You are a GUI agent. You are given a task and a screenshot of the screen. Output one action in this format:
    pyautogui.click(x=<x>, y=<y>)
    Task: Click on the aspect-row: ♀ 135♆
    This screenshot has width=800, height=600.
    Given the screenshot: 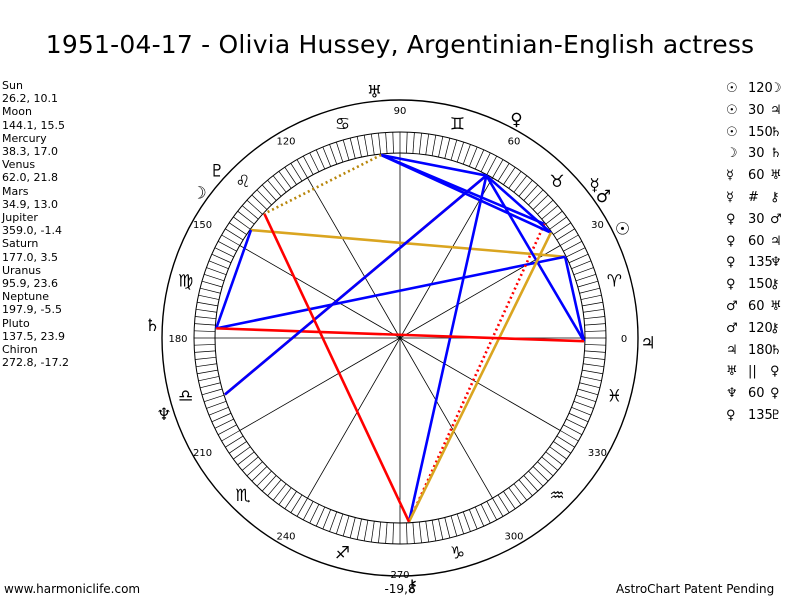 What is the action you would take?
    pyautogui.click(x=754, y=263)
    